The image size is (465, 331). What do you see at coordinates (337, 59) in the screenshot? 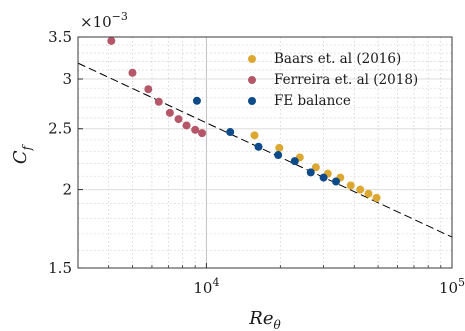
I see `legend-label: Baars et. al (2016)` at bounding box center [337, 59].